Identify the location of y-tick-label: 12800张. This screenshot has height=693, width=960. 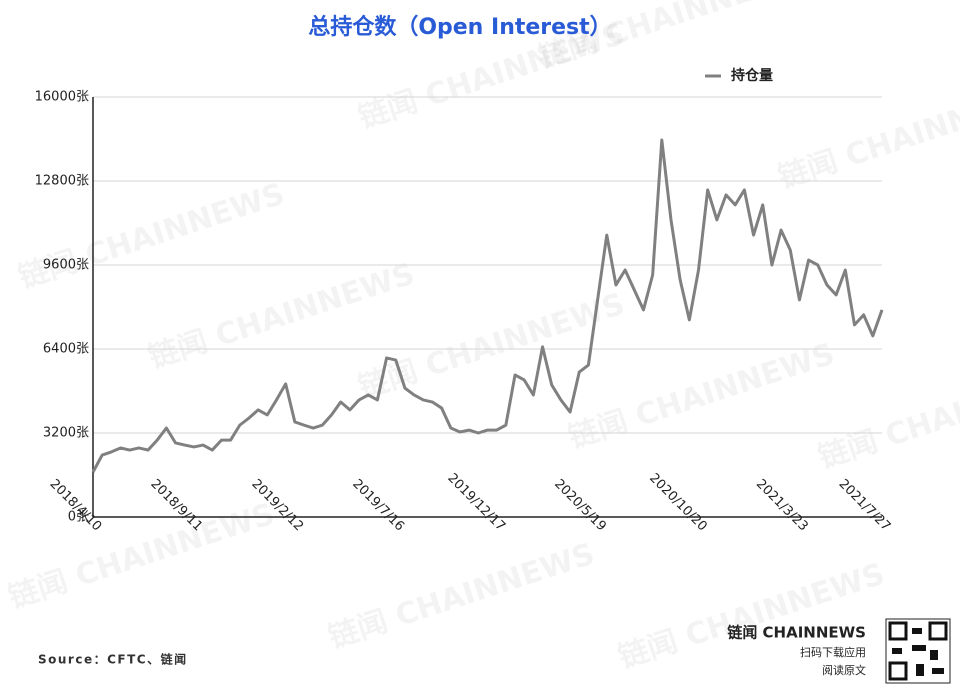
(62, 181).